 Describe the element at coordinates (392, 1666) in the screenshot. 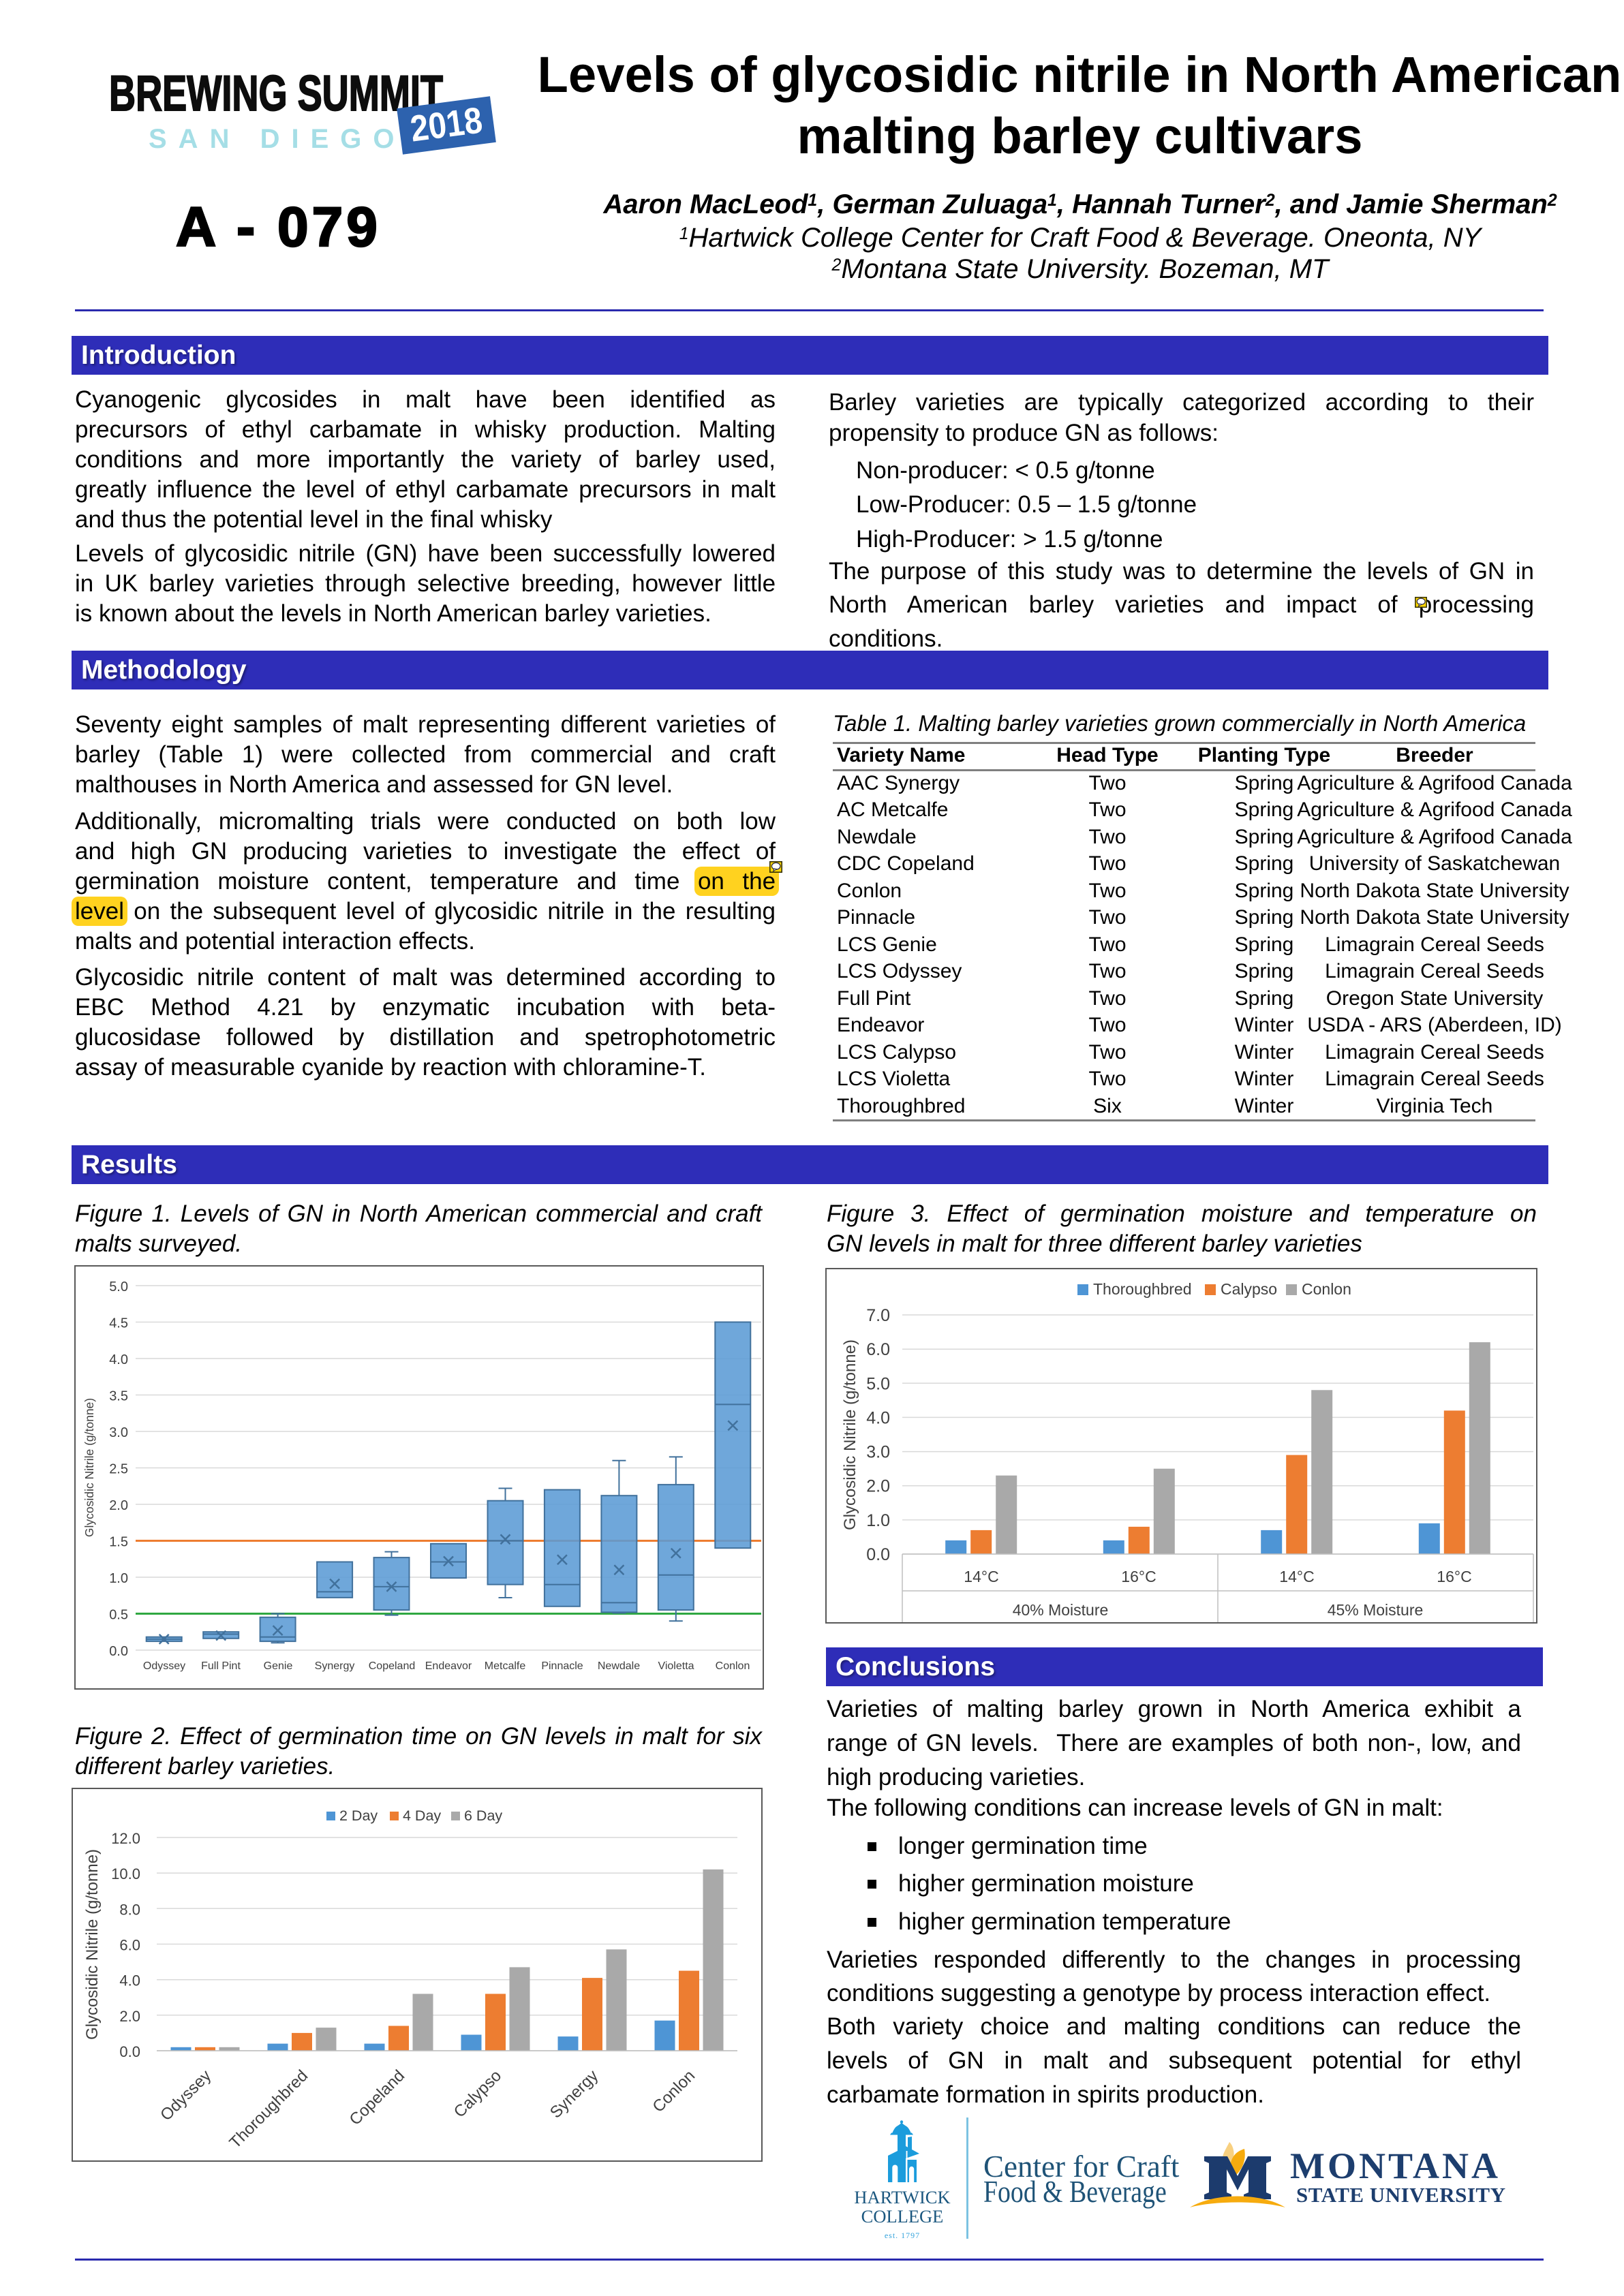

I see `svg-text: Copeland` at that location.